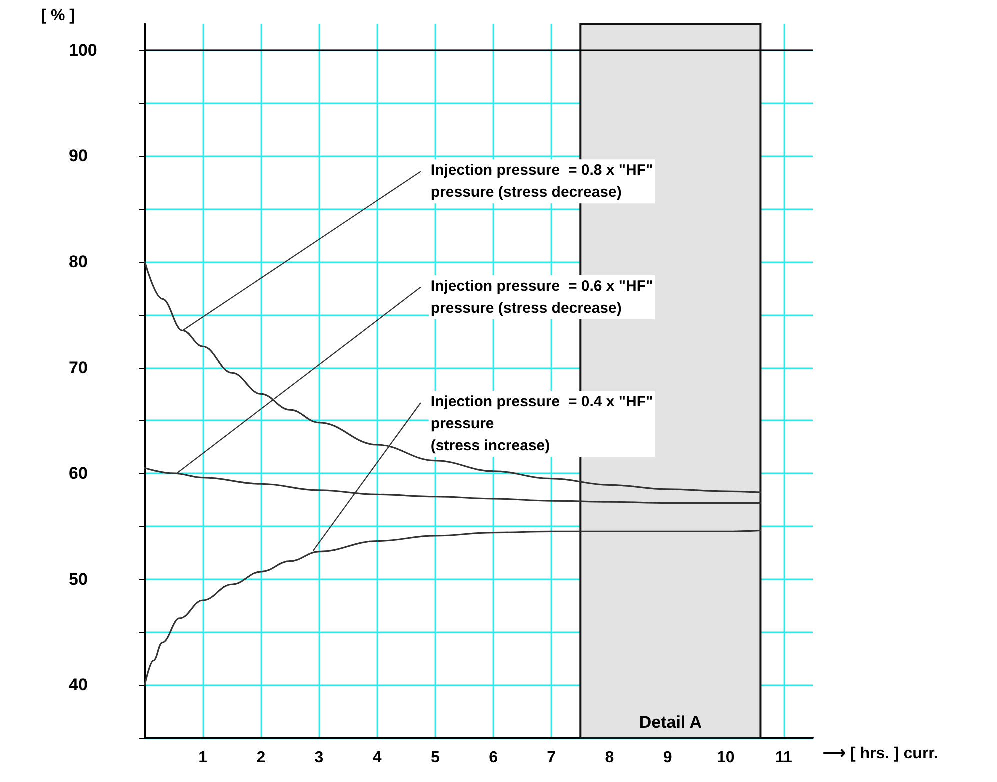  Describe the element at coordinates (880, 754) in the screenshot. I see `x-axis-title: ⟶ [ hrs. ] curr.` at that location.